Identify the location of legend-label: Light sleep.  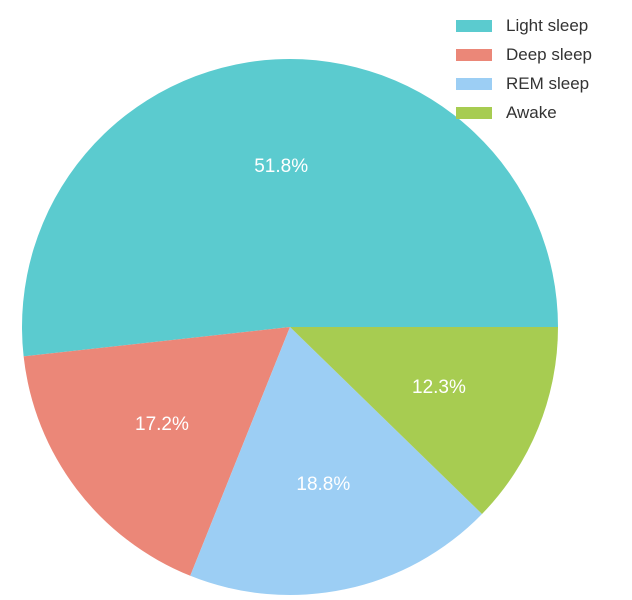
(547, 25).